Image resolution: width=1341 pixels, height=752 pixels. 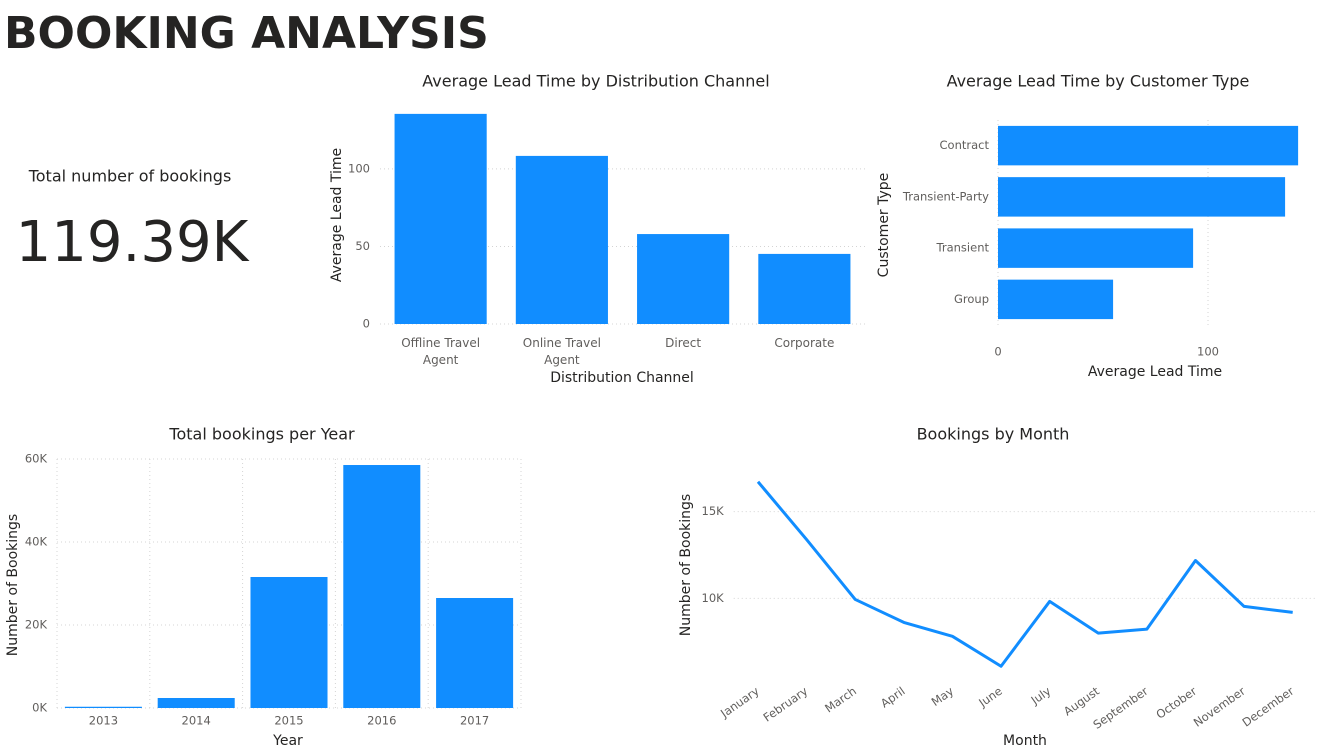 What do you see at coordinates (739, 702) in the screenshot?
I see `x-tick-label: January` at bounding box center [739, 702].